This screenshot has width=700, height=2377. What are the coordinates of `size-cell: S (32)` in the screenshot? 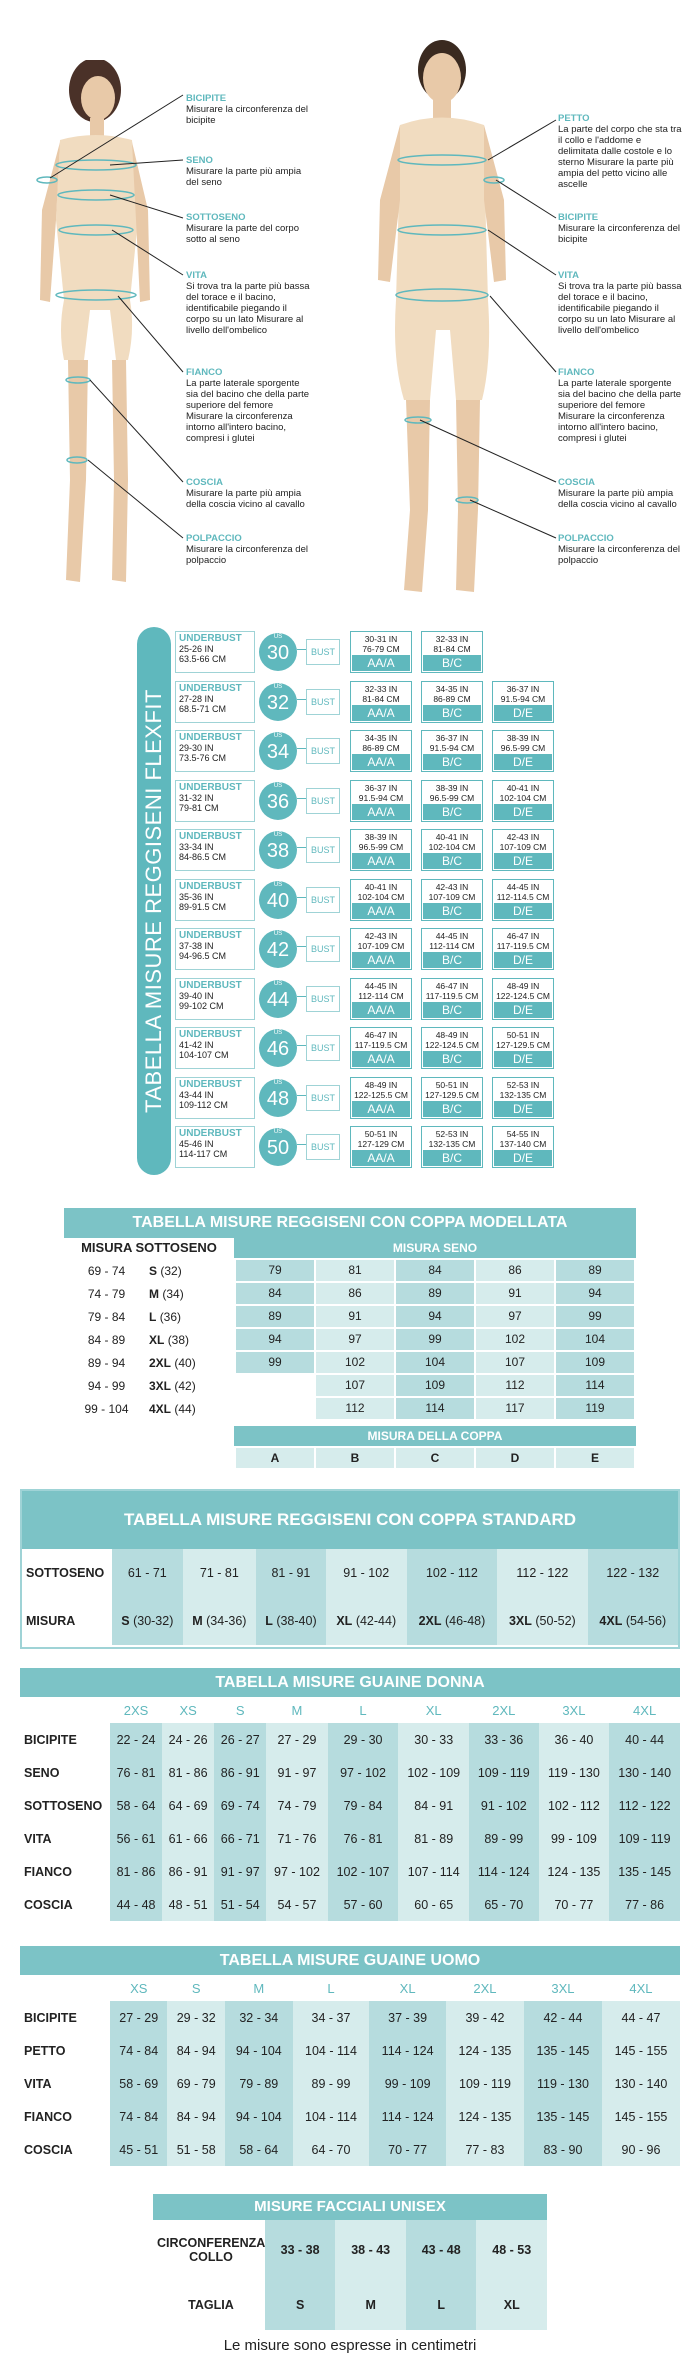 It's located at (191, 1271).